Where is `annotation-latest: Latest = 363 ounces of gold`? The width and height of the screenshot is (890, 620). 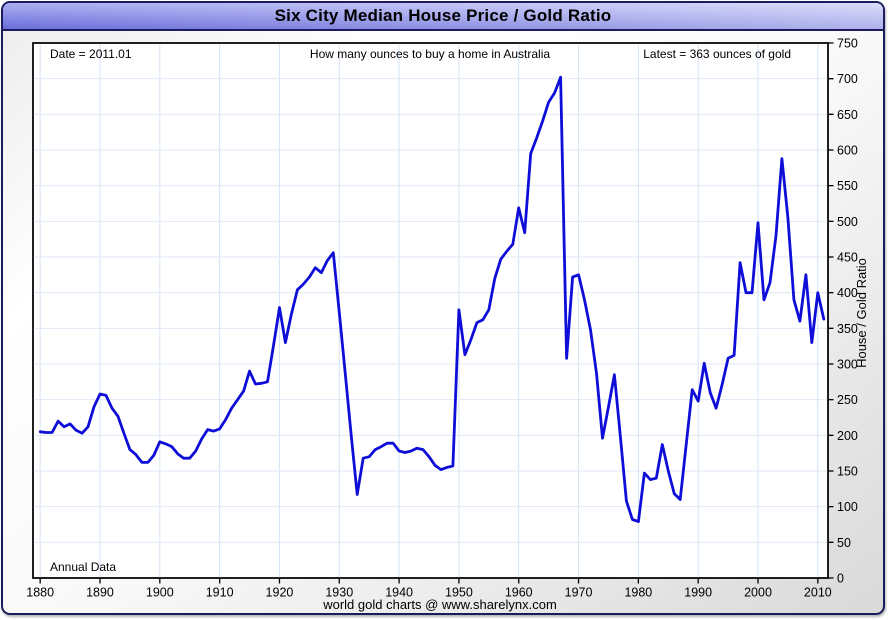 annotation-latest: Latest = 363 ounces of gold is located at coordinates (717, 54).